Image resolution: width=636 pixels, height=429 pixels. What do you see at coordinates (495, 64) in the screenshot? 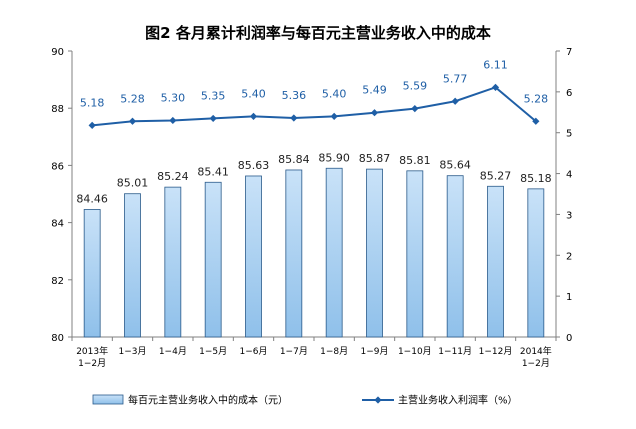
I see `line-data-label: 6.11` at bounding box center [495, 64].